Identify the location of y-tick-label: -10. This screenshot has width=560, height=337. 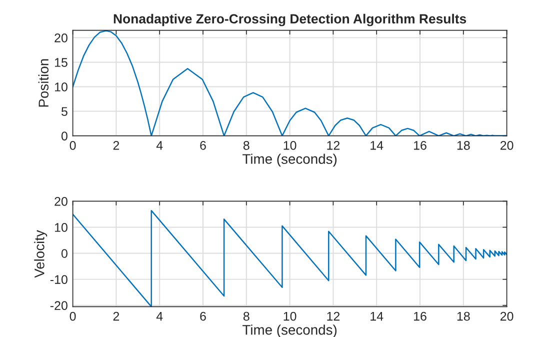
(59, 279).